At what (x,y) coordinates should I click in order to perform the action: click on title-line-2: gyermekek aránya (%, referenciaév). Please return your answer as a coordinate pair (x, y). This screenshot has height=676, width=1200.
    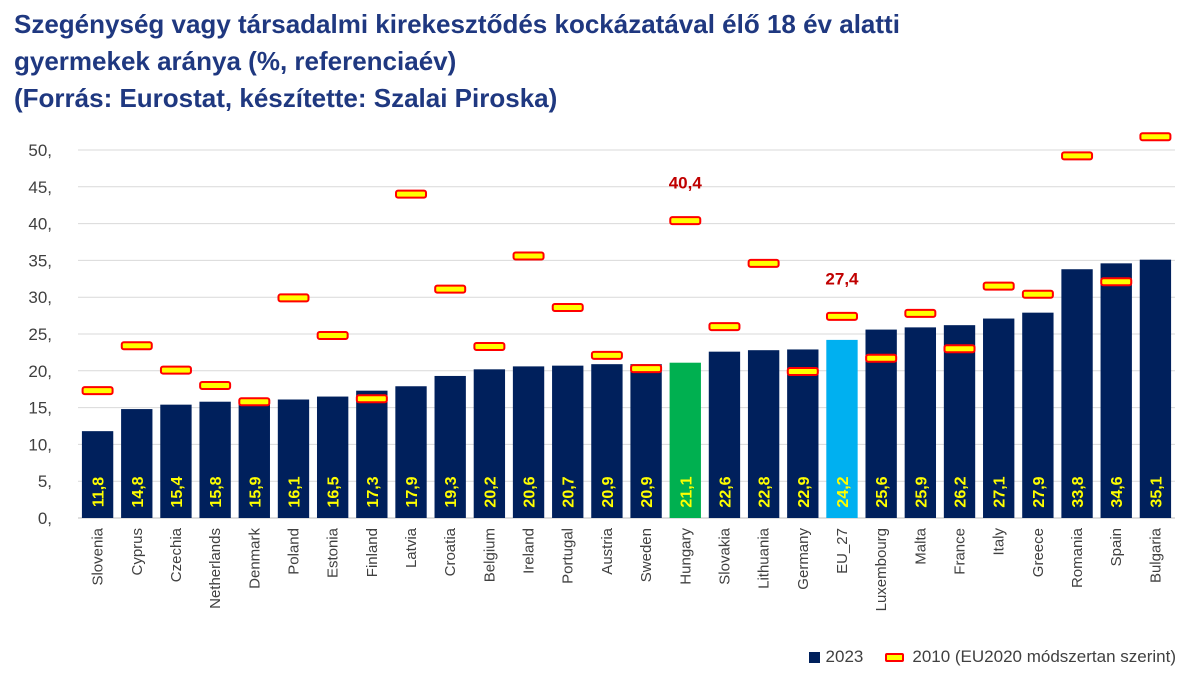
    Looking at the image, I should click on (235, 61).